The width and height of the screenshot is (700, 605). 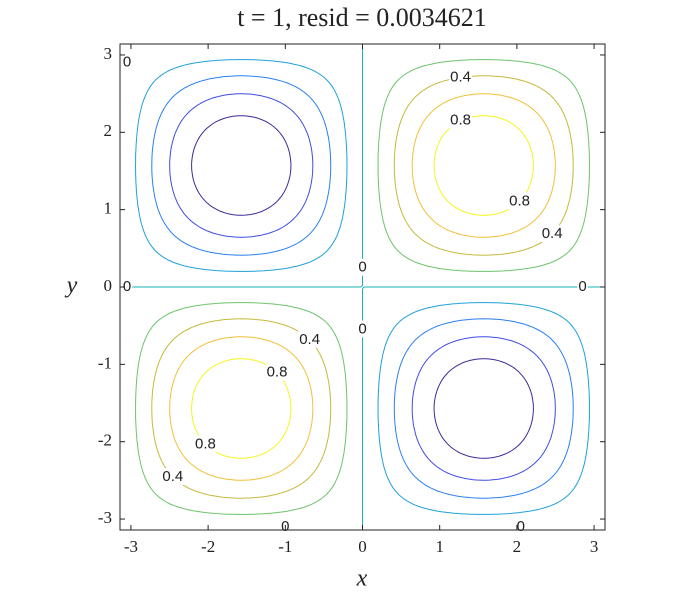 What do you see at coordinates (105, 517) in the screenshot?
I see `y-tick-label: -3` at bounding box center [105, 517].